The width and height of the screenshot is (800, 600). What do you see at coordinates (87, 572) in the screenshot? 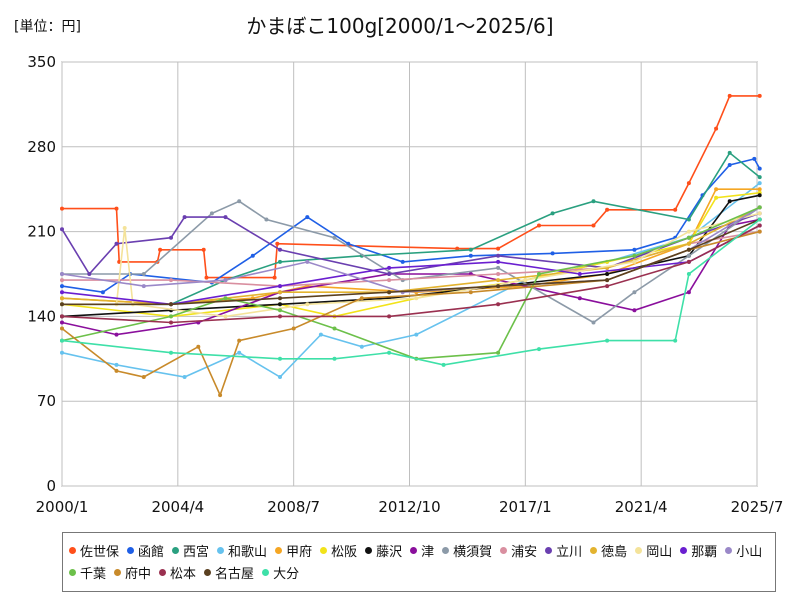
I see `legend-item: 千葉` at bounding box center [87, 572].